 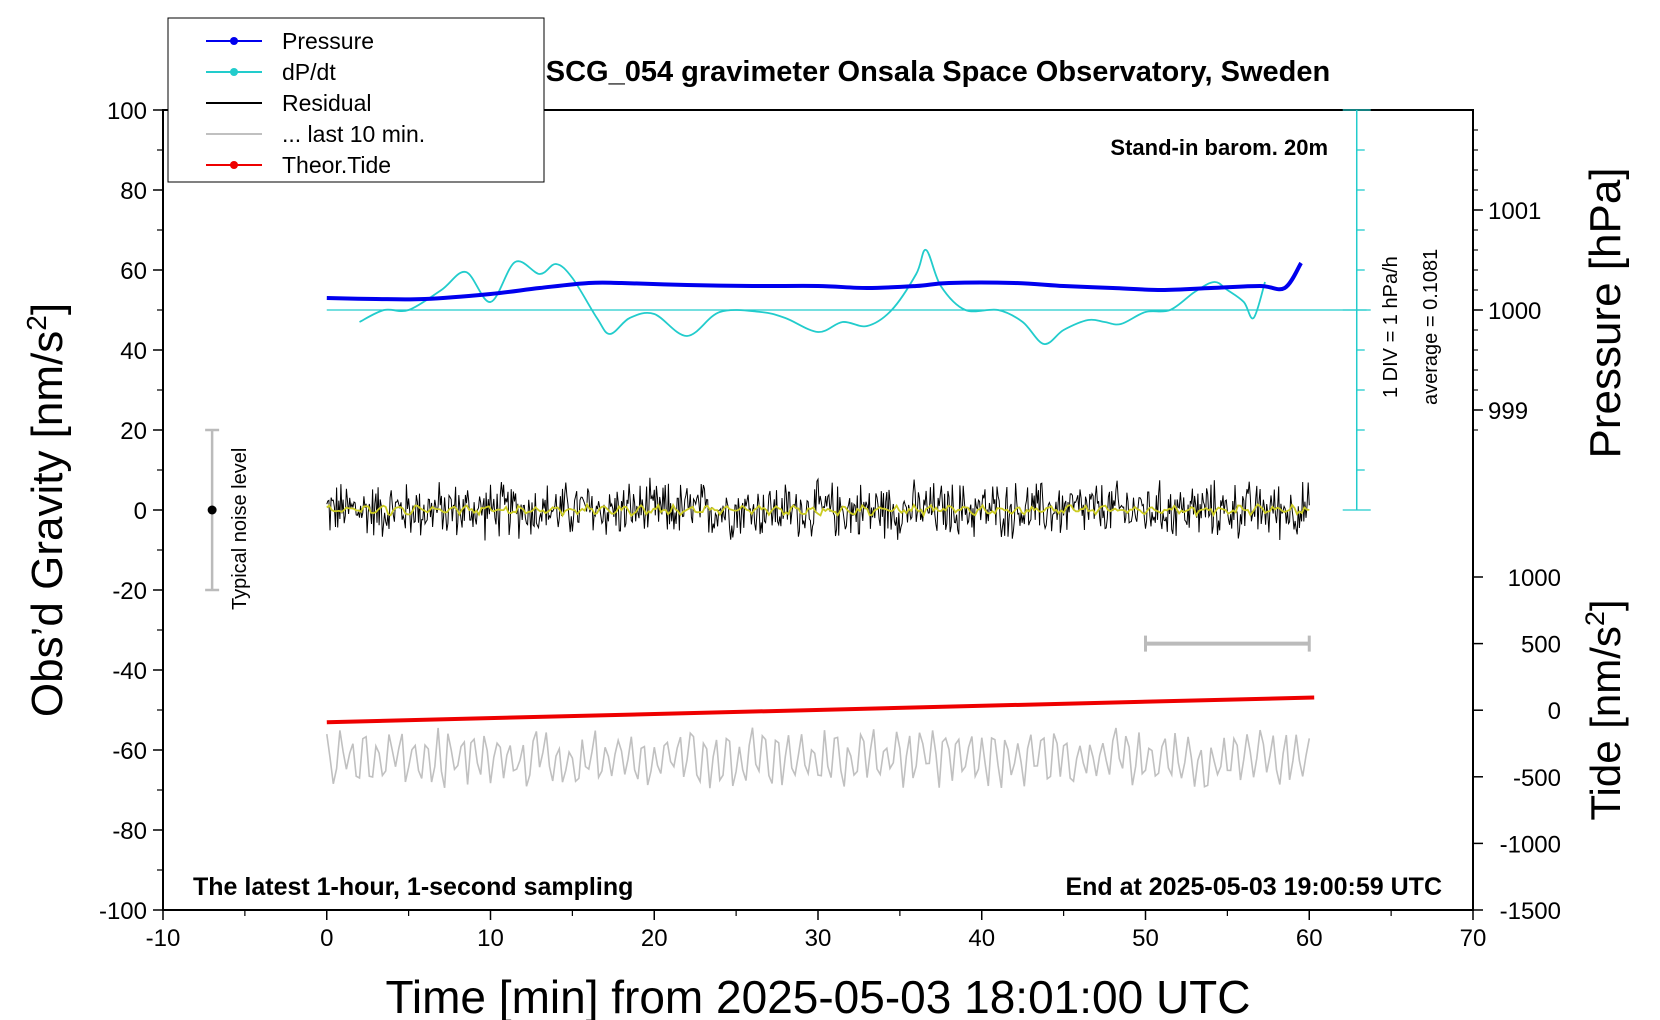 I want to click on tide-tick-label: 0, so click(x=1554, y=711).